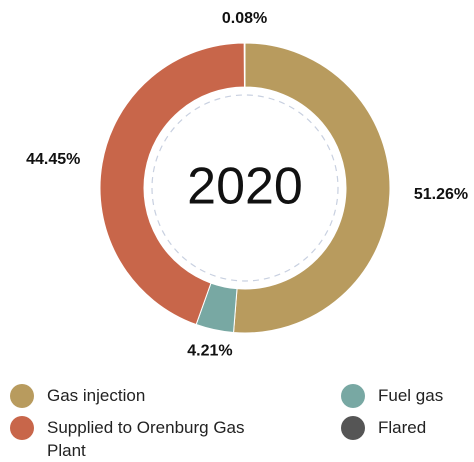 This screenshot has width=474, height=462. What do you see at coordinates (402, 427) in the screenshot?
I see `legend-label: Flared` at bounding box center [402, 427].